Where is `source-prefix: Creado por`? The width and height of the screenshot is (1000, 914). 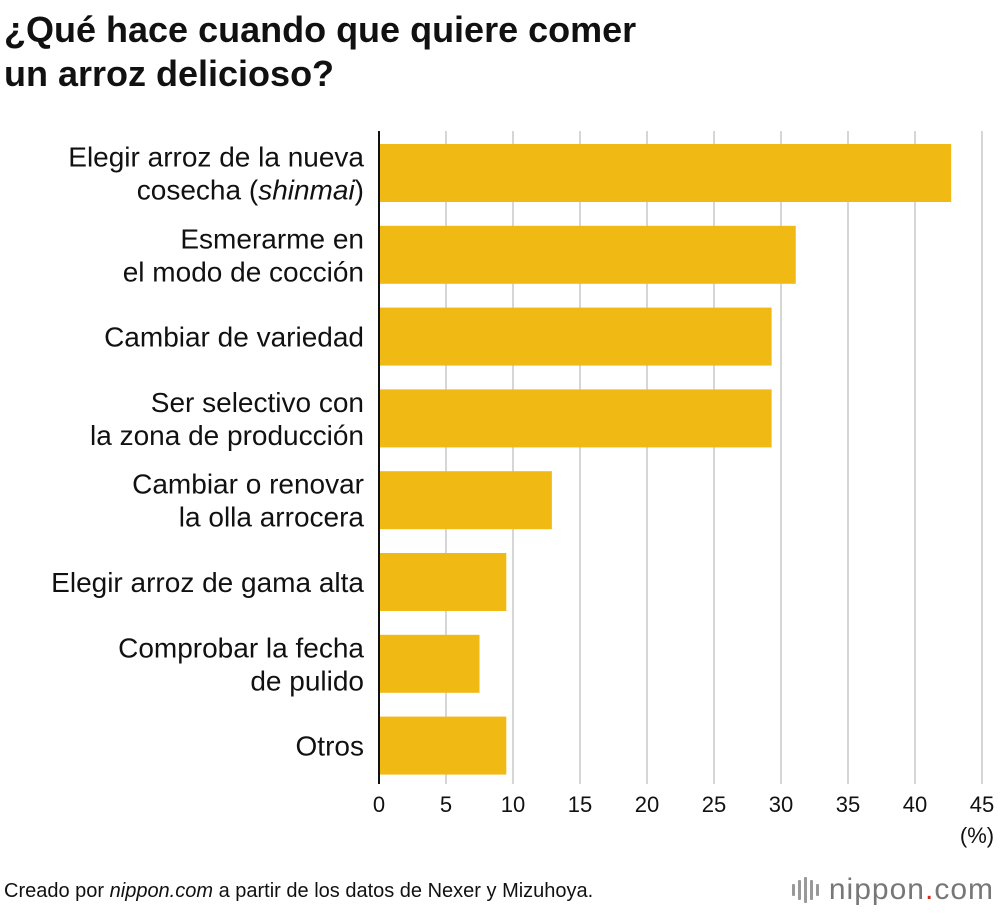
source-prefix: Creado por is located at coordinates (57, 891).